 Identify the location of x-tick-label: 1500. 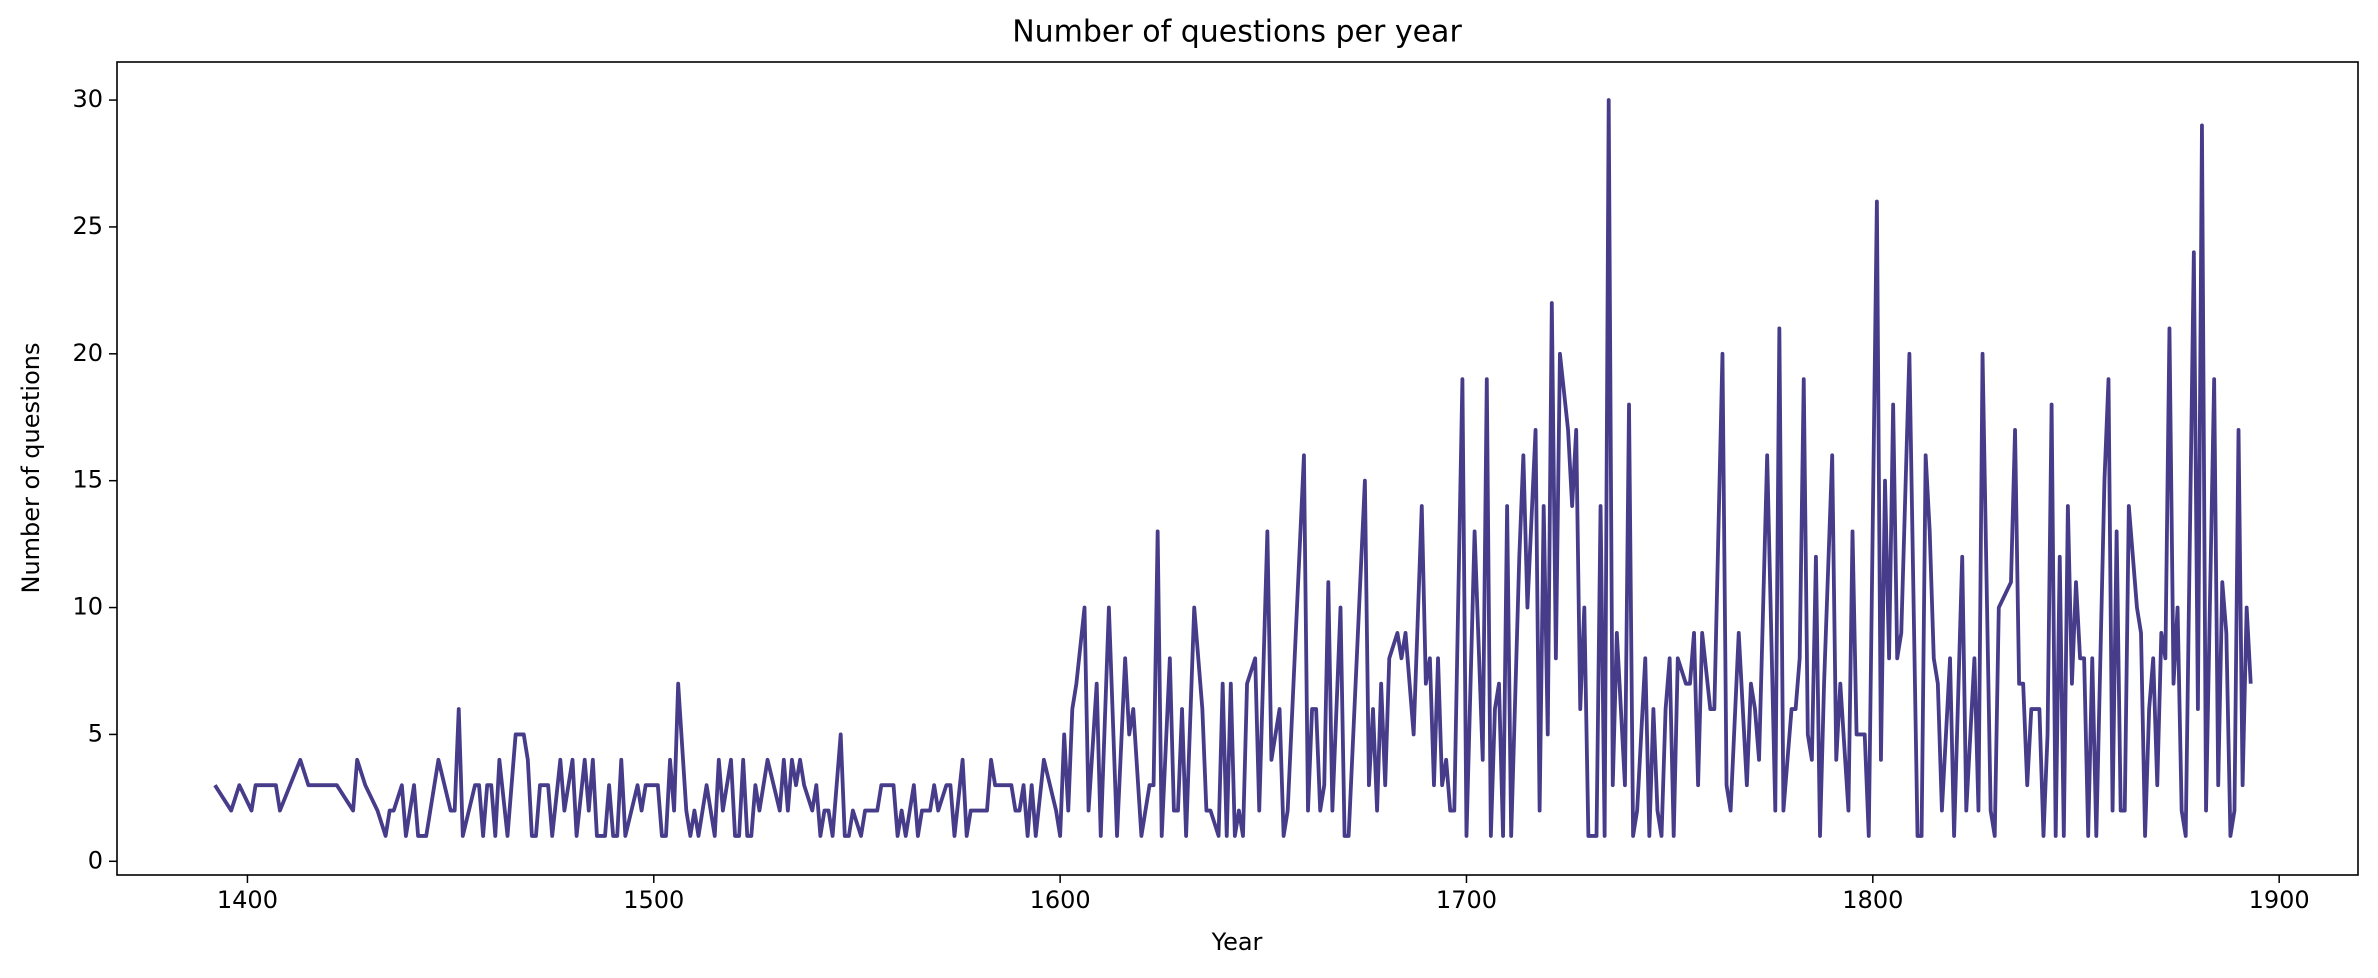
(653, 900).